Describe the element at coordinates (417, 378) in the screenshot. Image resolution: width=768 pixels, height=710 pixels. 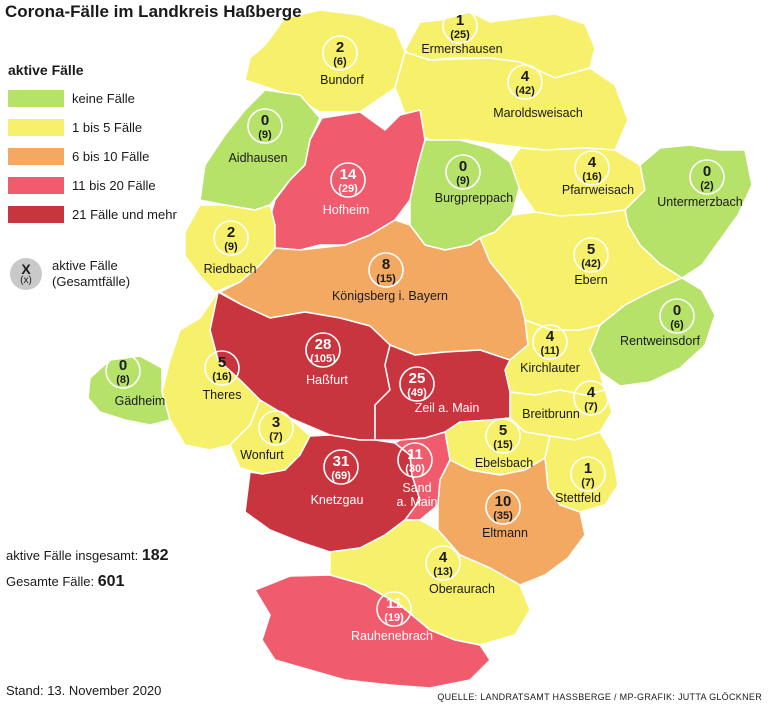
I see `active-count-zeil-a-main: 25` at that location.